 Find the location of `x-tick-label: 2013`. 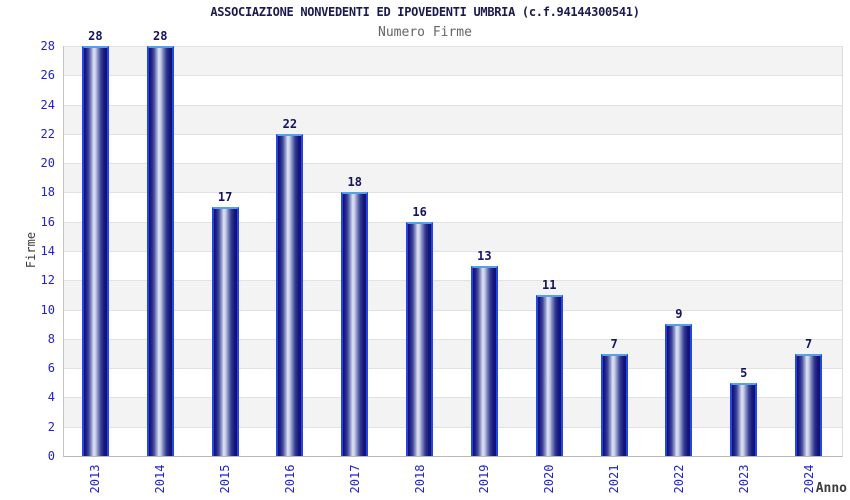

x-tick-label: 2013 is located at coordinates (95, 479).